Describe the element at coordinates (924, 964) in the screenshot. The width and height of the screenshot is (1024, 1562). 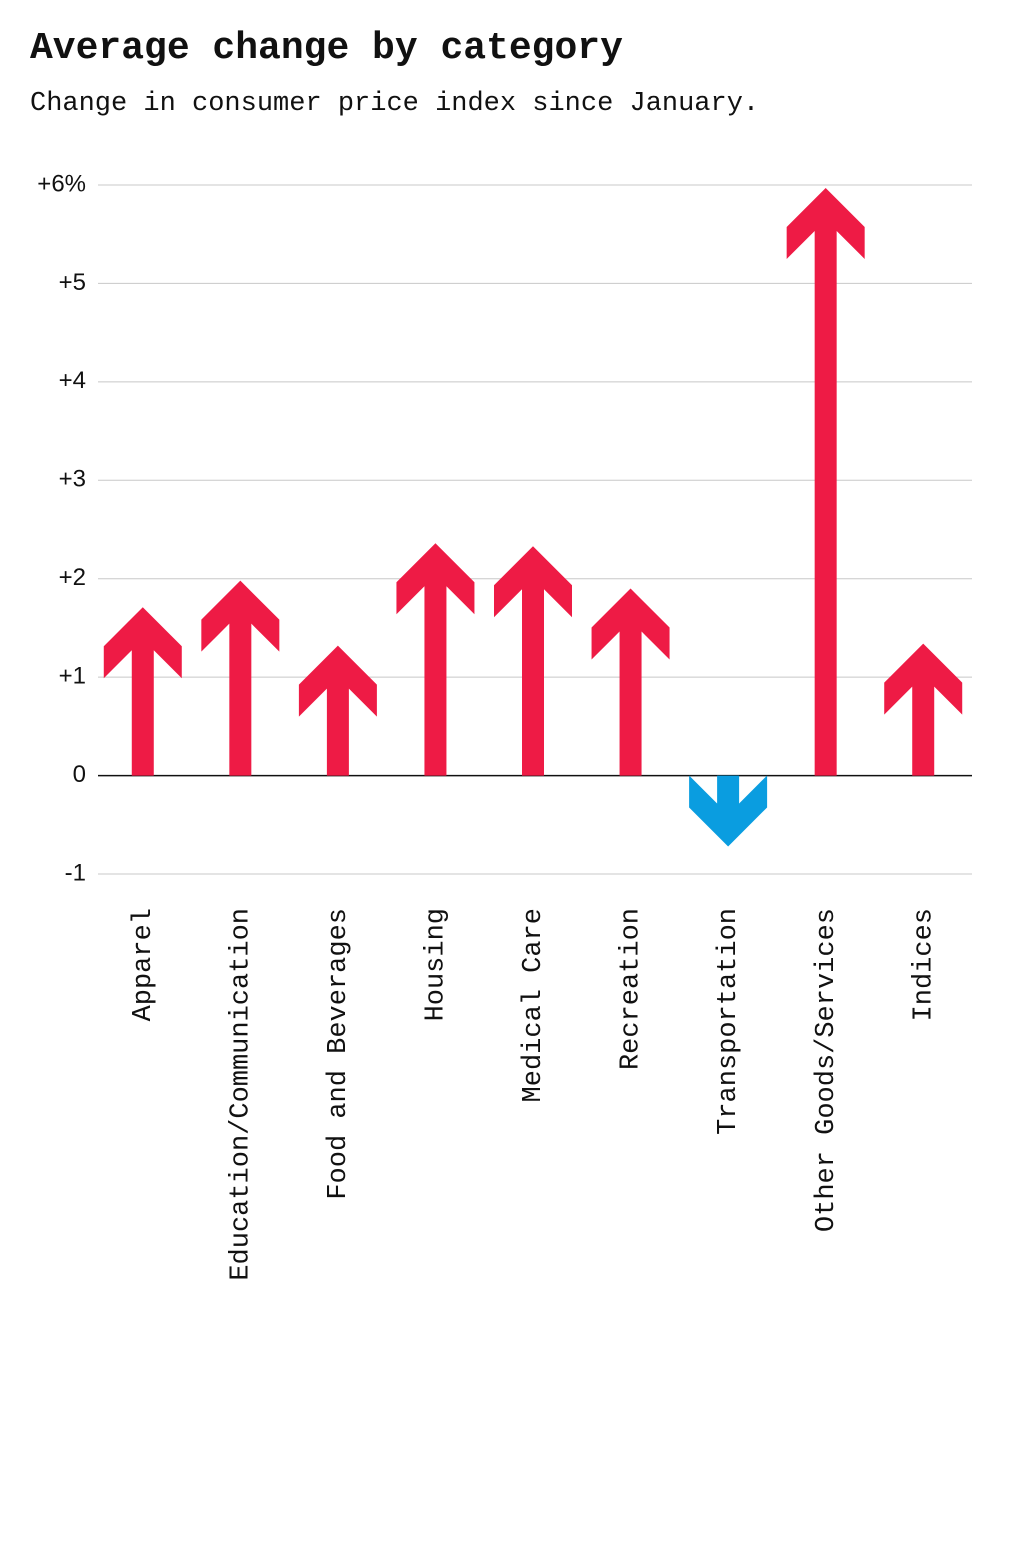
I see `x-tick-label: Indices` at that location.